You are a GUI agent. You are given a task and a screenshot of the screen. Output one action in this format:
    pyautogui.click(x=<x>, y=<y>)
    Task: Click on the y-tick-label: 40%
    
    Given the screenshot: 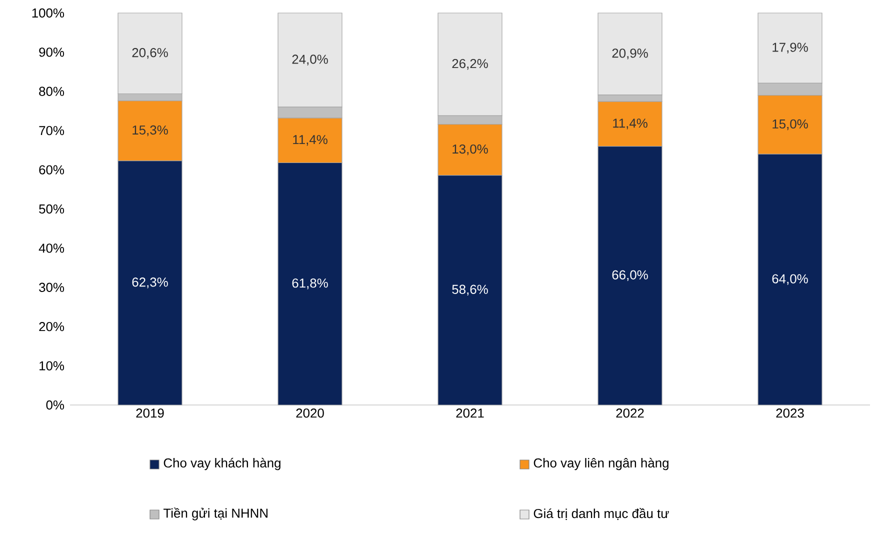 What is the action you would take?
    pyautogui.click(x=51, y=248)
    